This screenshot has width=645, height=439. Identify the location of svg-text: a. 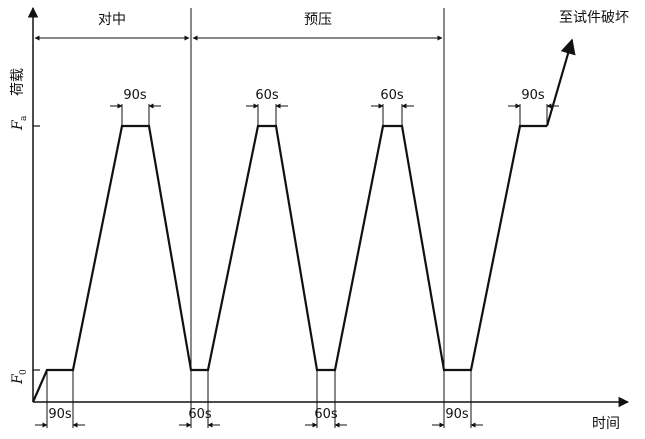
(24, 118).